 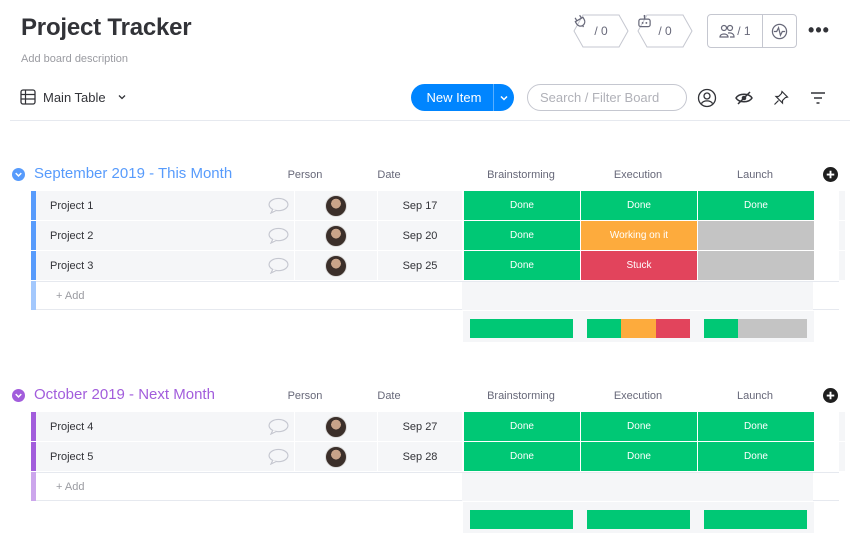 What do you see at coordinates (106, 27) in the screenshot?
I see `board-title: Project Tracker` at bounding box center [106, 27].